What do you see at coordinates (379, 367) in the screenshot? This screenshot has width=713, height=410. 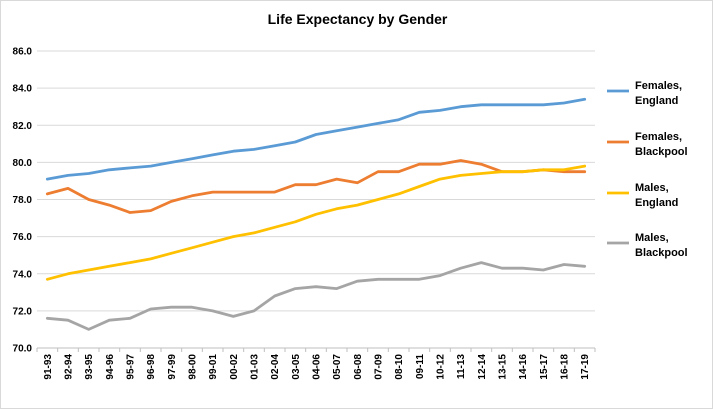 I see `x-tick-label: 07-09` at bounding box center [379, 367].